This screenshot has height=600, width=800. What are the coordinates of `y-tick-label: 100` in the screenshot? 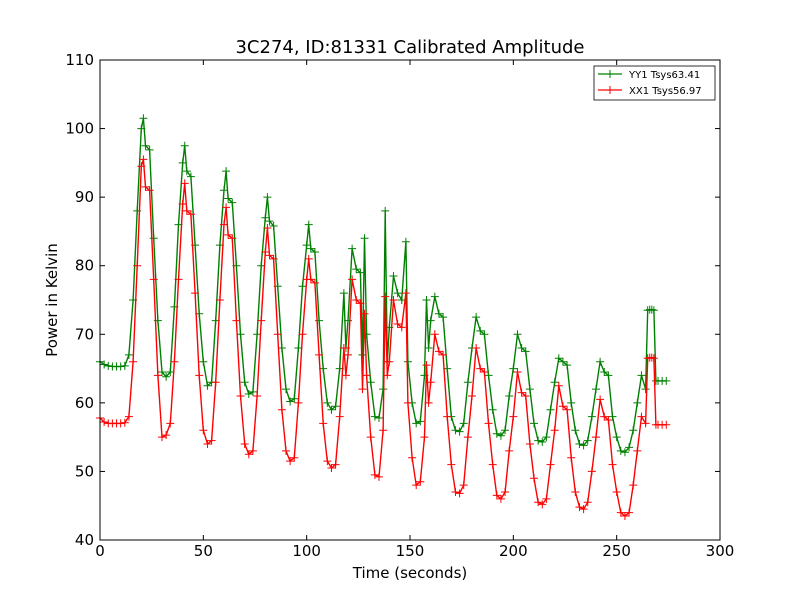 It's located at (79, 129).